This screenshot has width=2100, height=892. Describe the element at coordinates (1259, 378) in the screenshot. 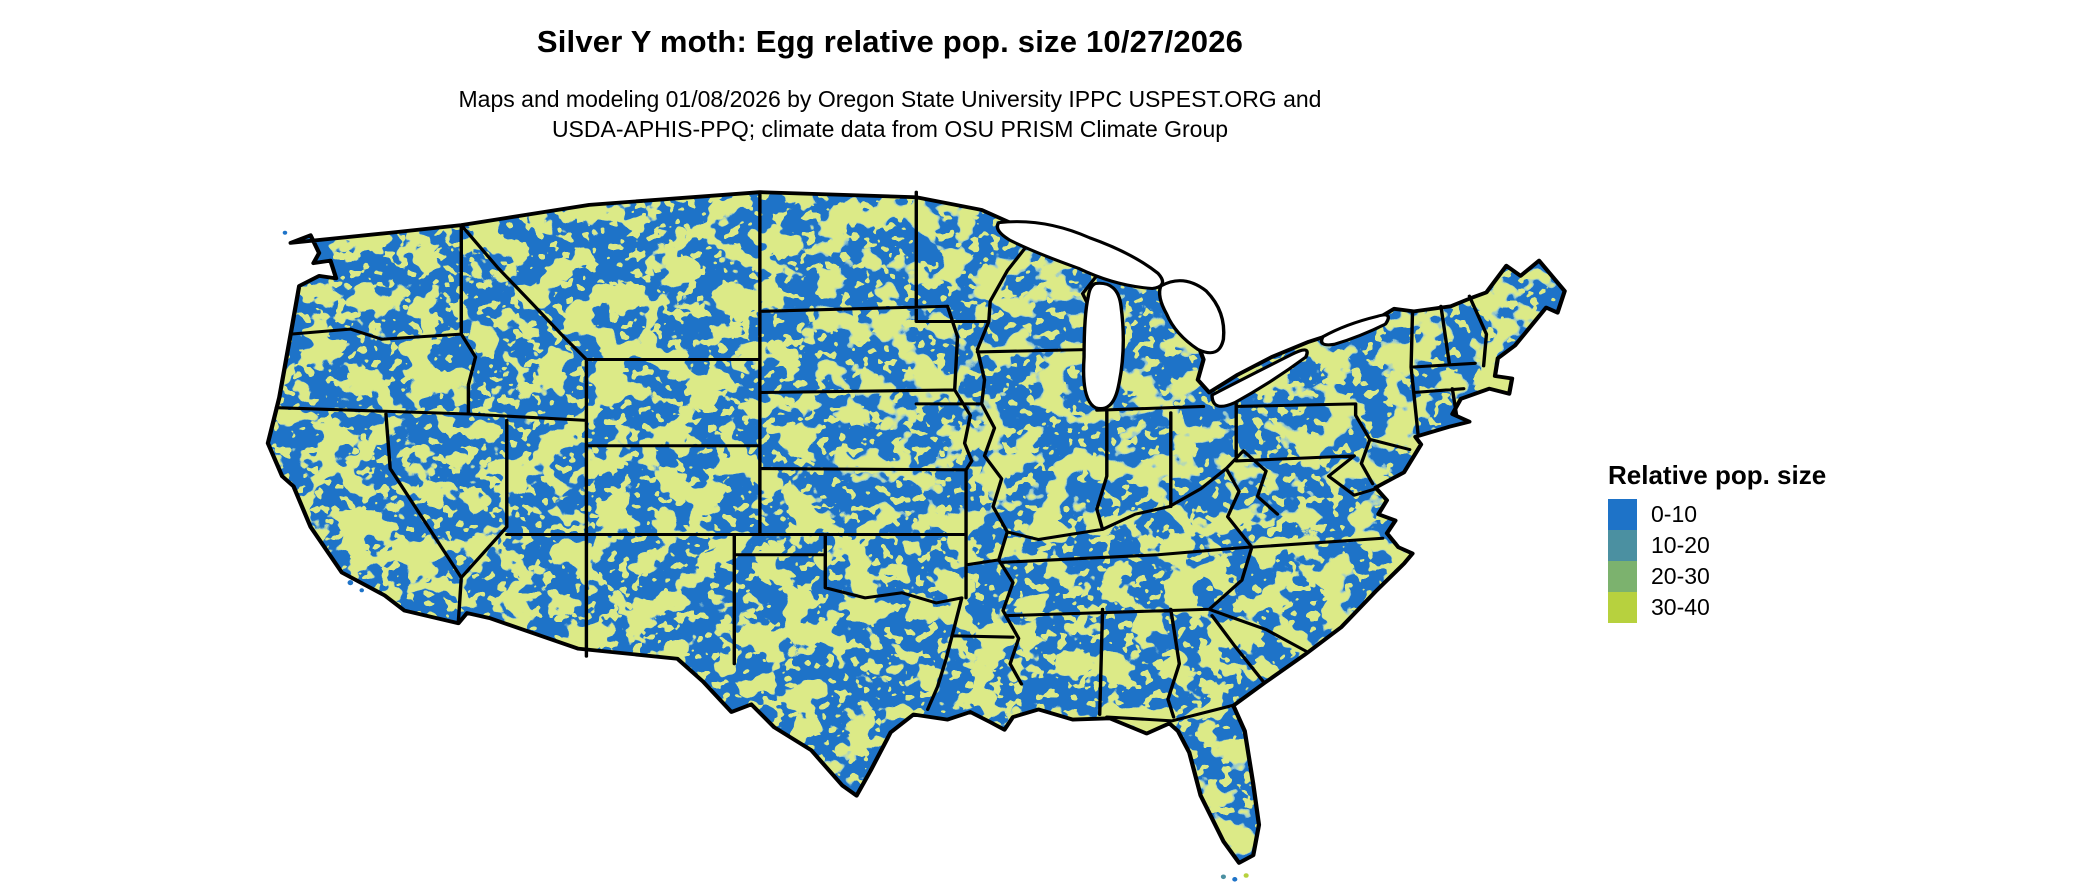

I see `lake-erie` at that location.